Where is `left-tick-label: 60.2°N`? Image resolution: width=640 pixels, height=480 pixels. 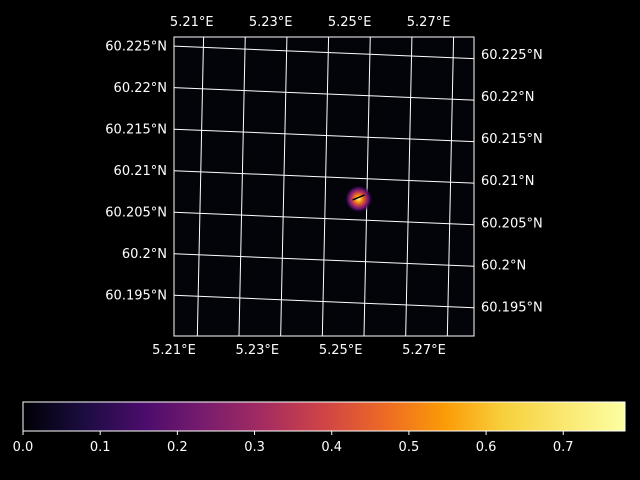
left-tick-label: 60.2°N is located at coordinates (144, 254).